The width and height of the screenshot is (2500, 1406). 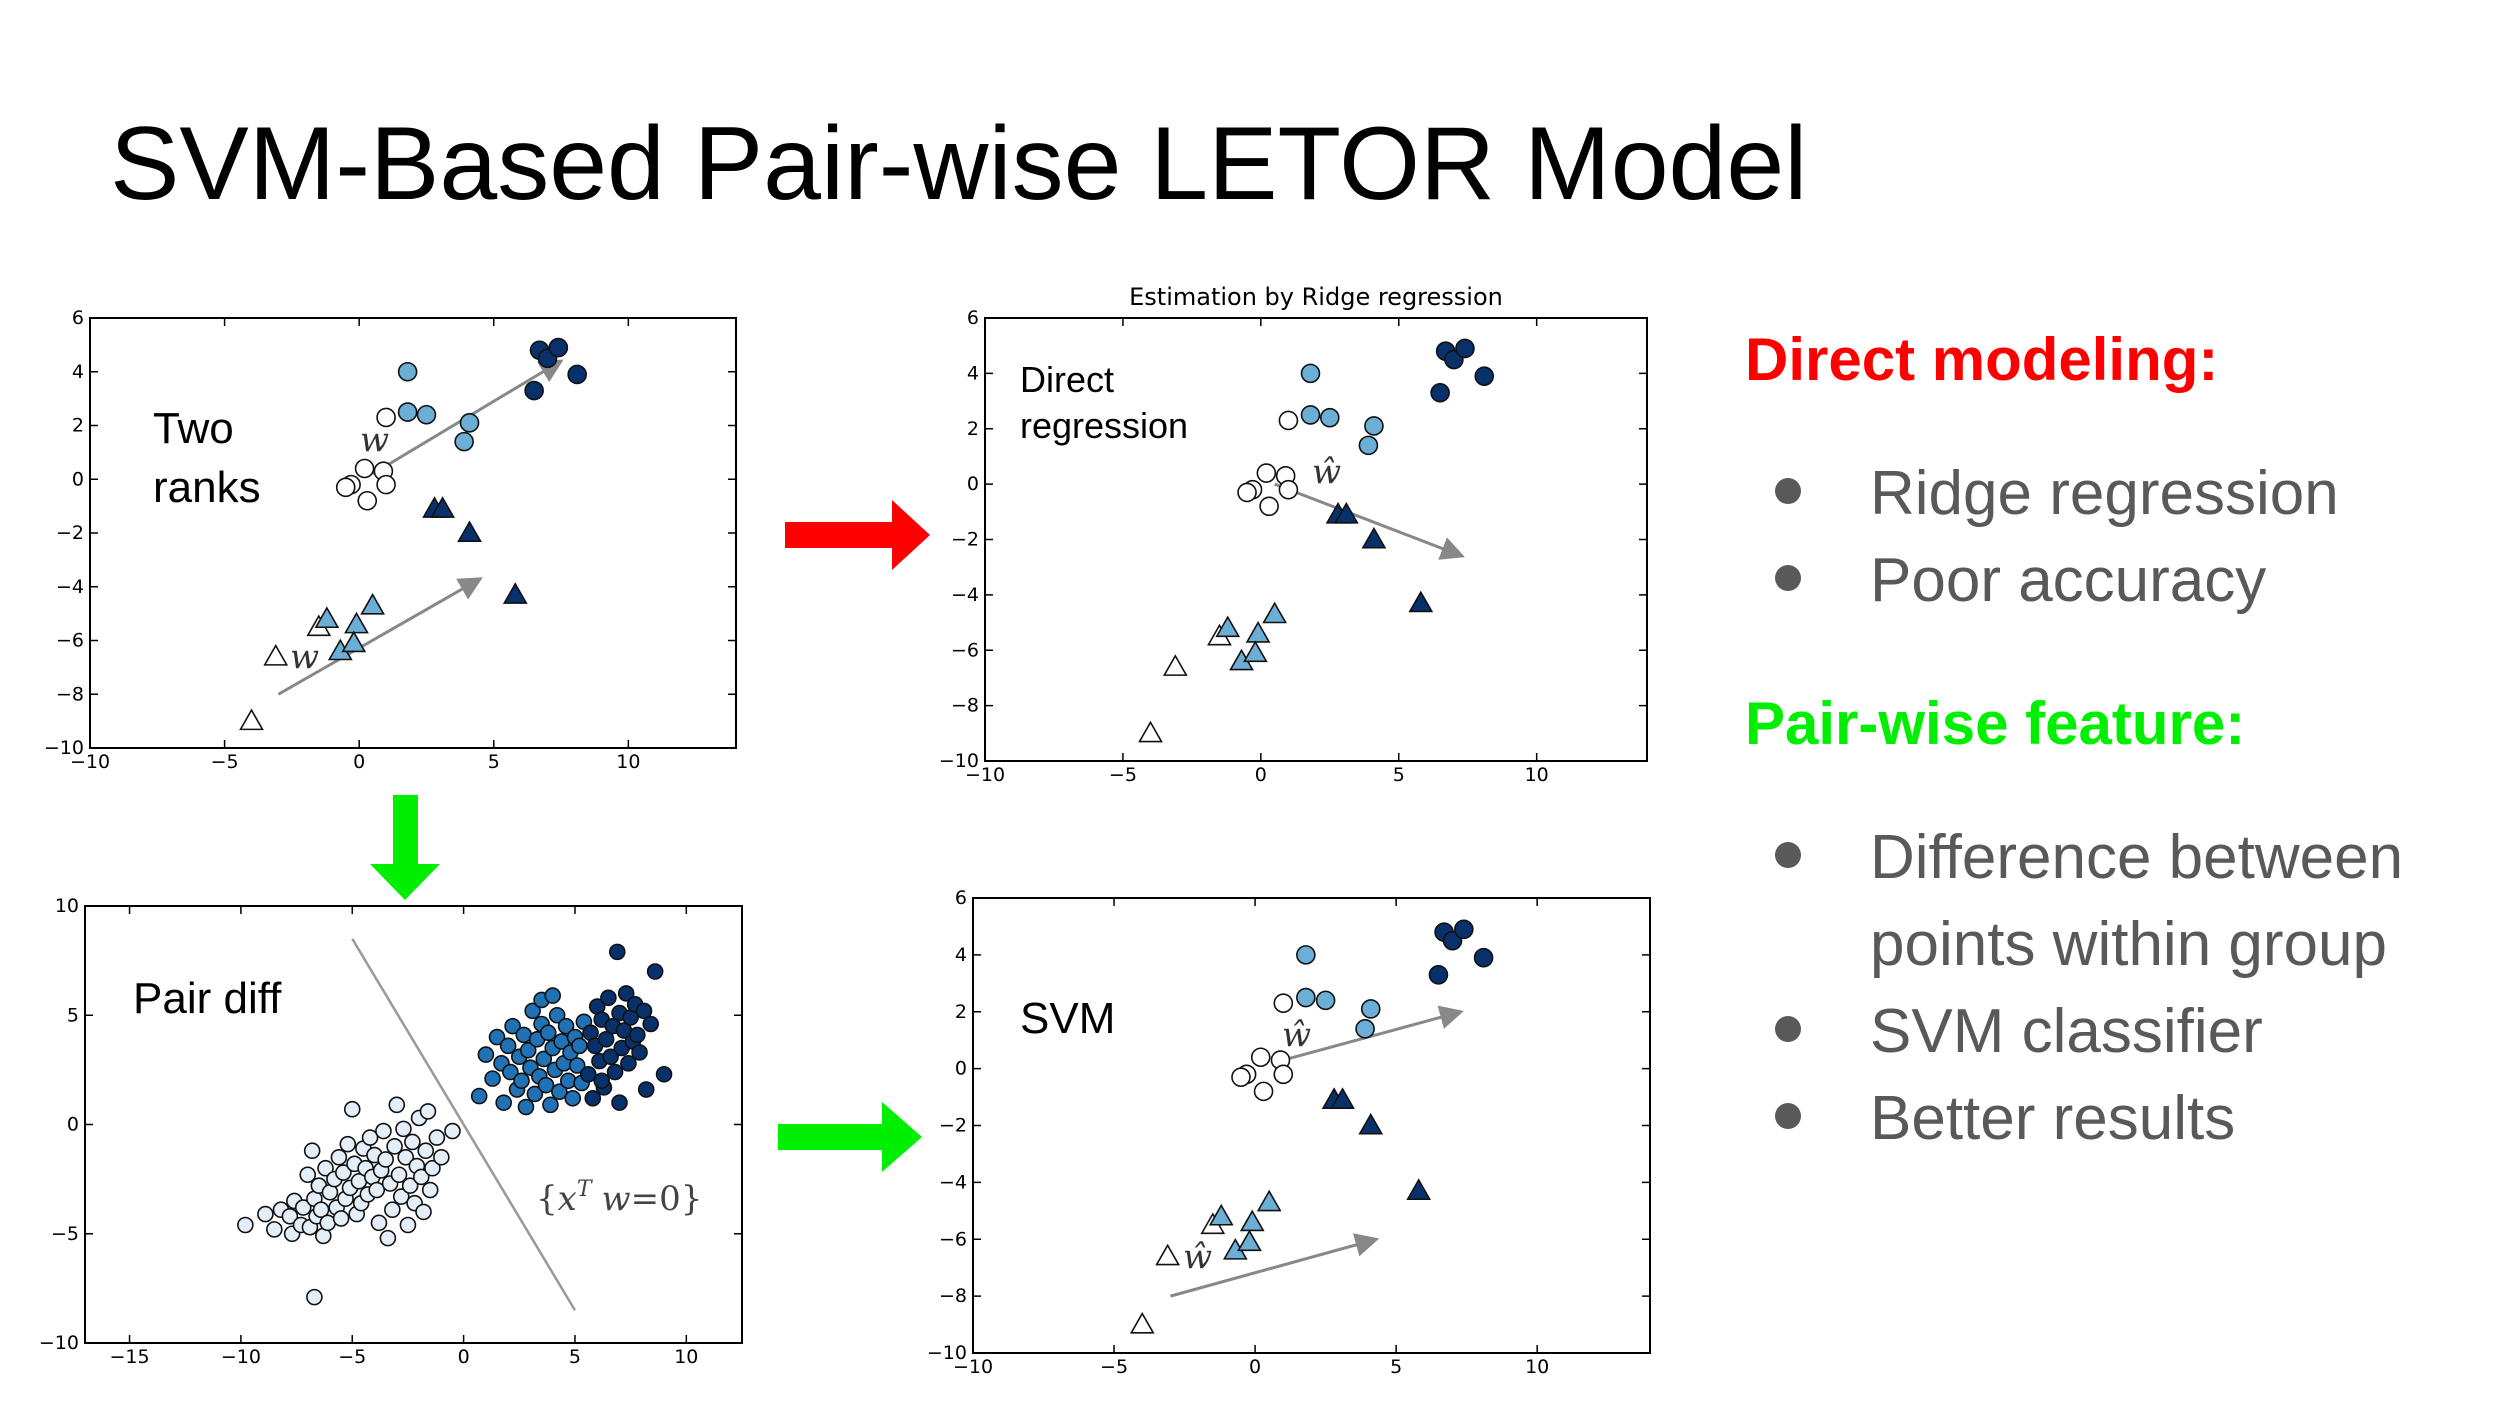 What do you see at coordinates (304, 657) in the screenshot?
I see `two-ranks-weight-label-lower: w` at bounding box center [304, 657].